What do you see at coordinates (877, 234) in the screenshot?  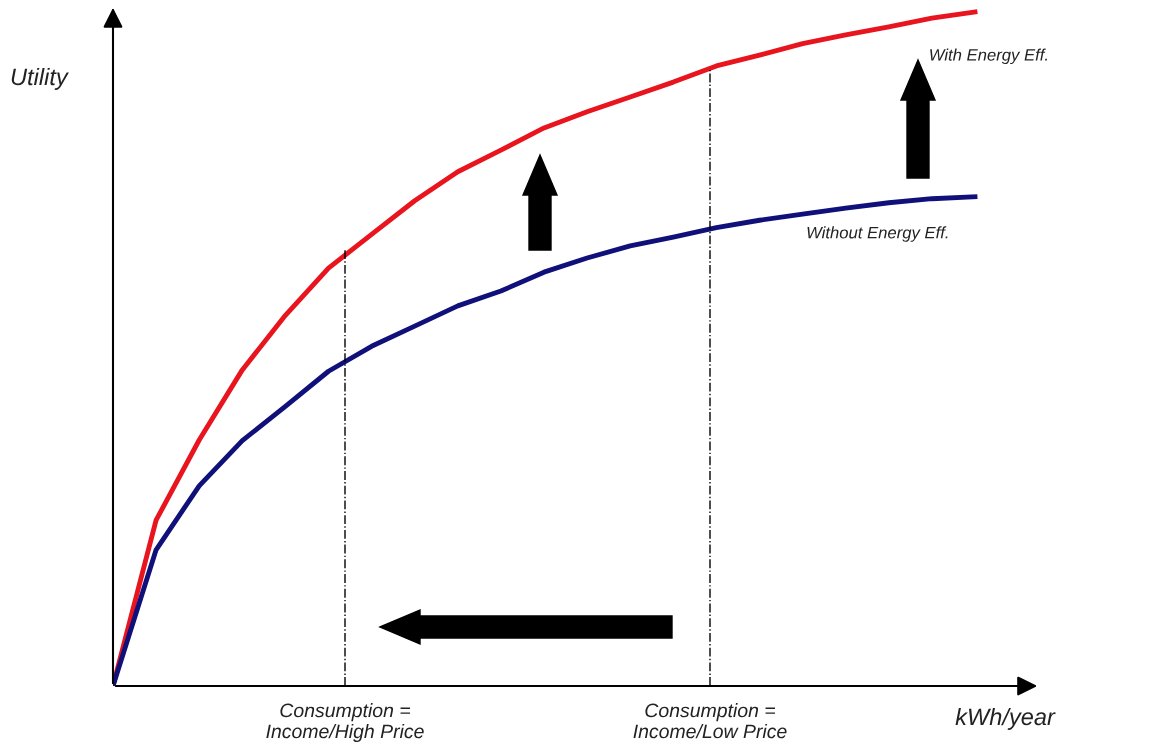 I see `series-label: Without Energy Eff.` at bounding box center [877, 234].